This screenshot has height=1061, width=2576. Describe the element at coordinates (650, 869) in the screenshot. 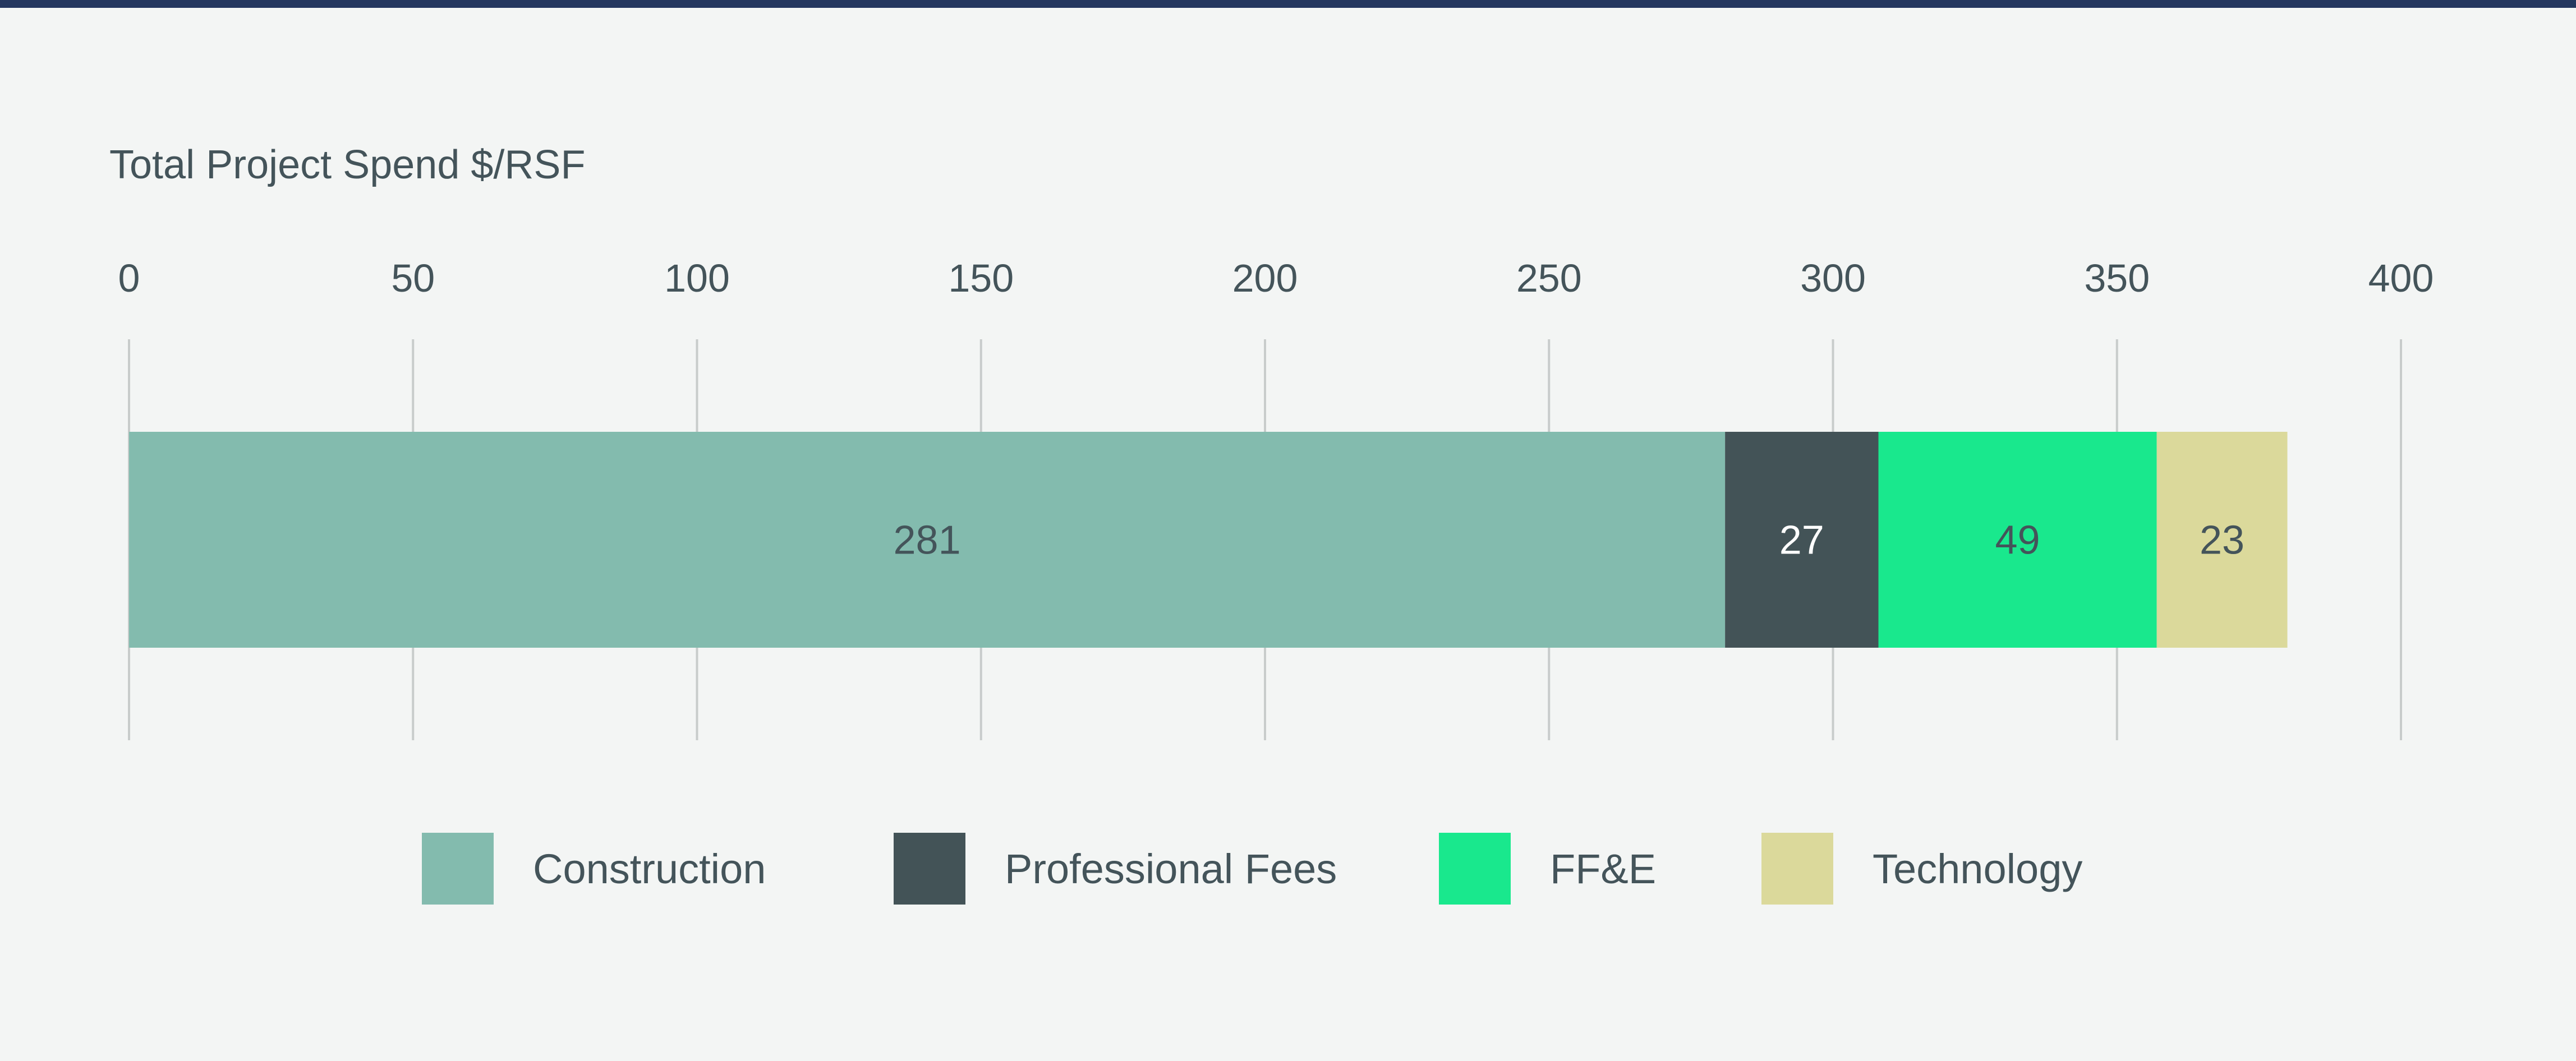

I see `legend-label: Construction` at that location.